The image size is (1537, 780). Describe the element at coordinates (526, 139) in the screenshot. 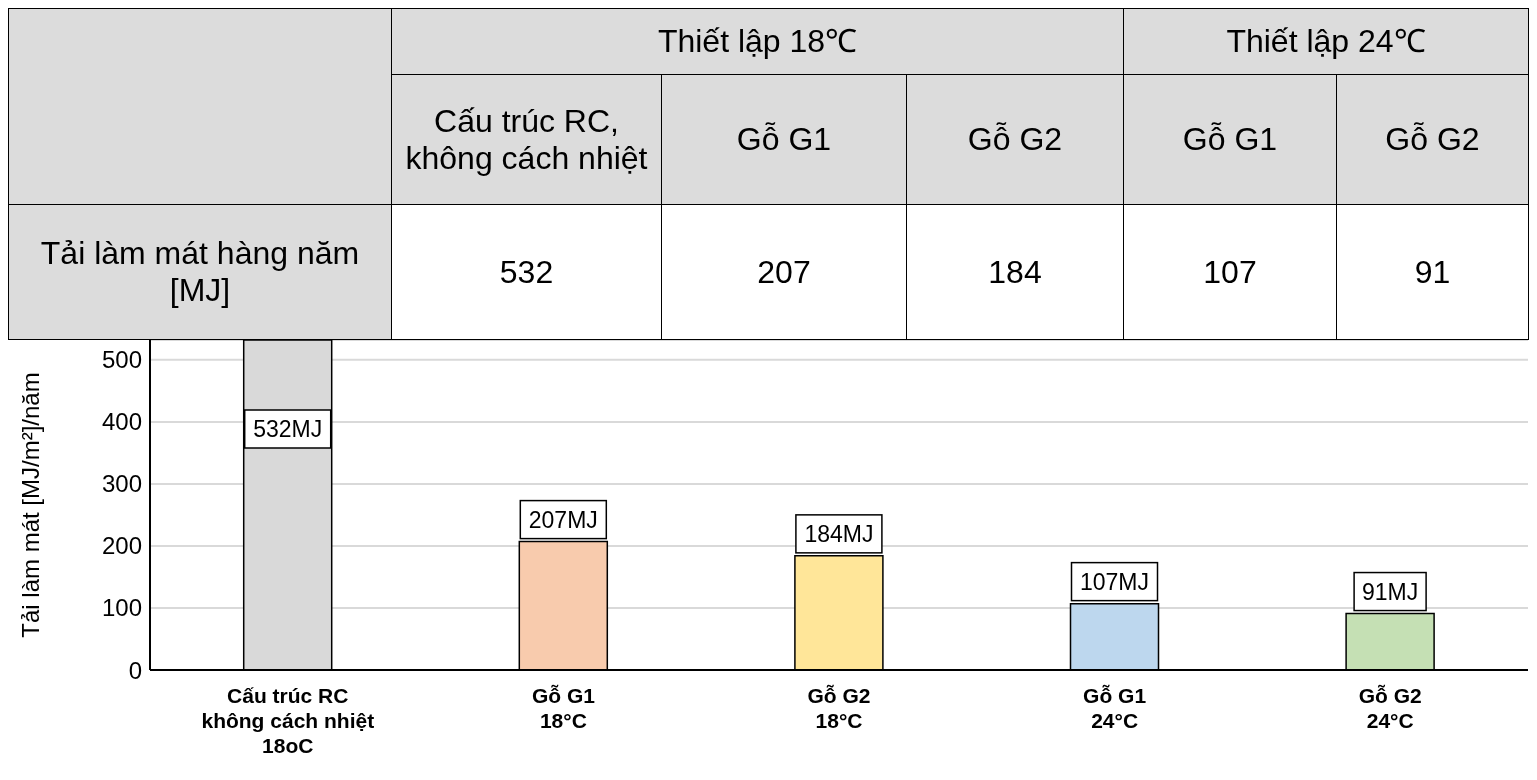

I see `text: Cấu trúc RC, không cách nhiệt` at that location.